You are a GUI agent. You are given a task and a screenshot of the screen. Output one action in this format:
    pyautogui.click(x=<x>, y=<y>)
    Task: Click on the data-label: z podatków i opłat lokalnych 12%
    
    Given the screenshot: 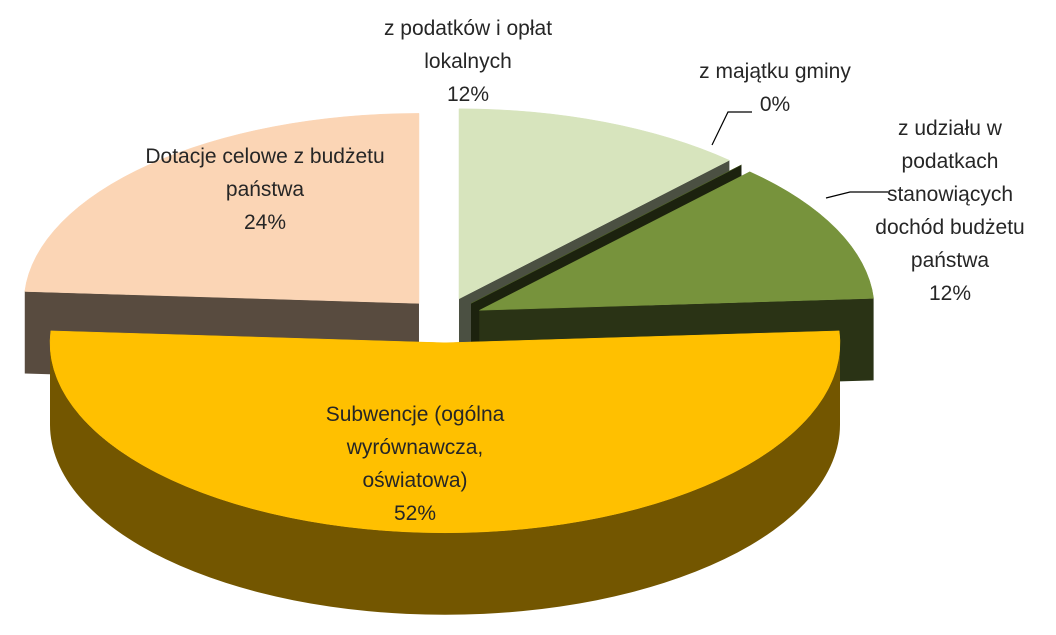 What is the action you would take?
    pyautogui.click(x=468, y=61)
    